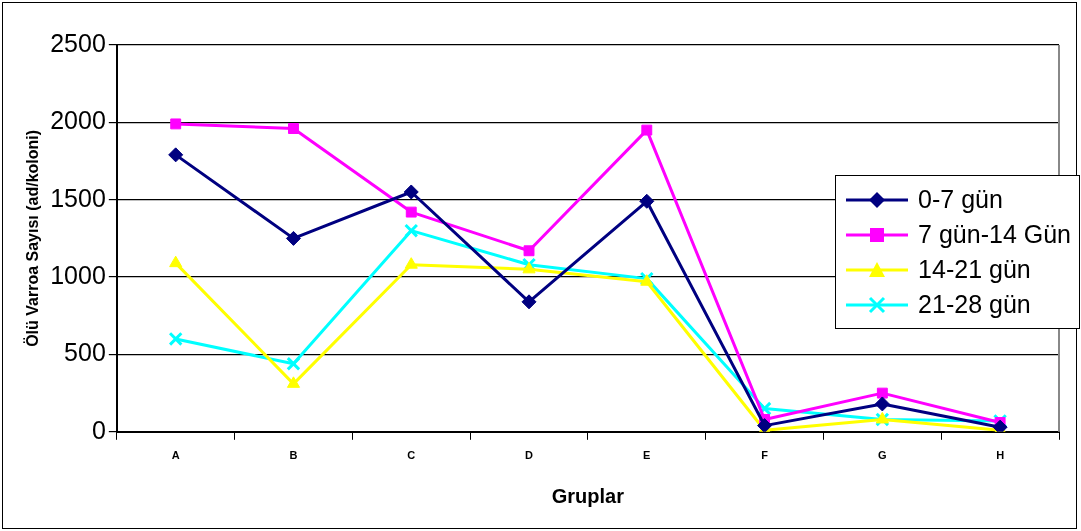 The height and width of the screenshot is (531, 1081). I want to click on x-tick-label: E, so click(647, 455).